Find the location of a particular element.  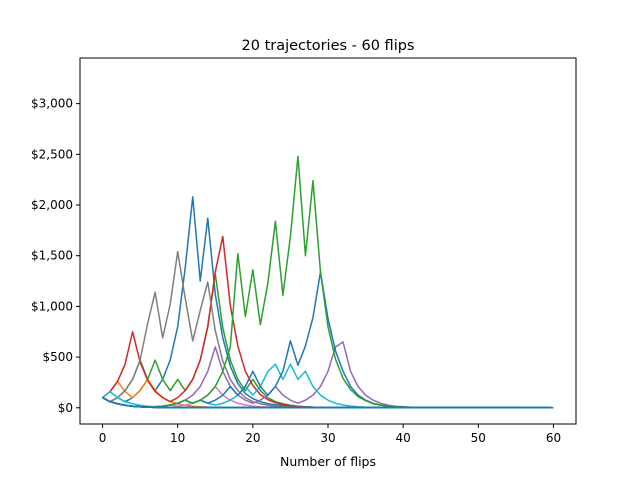

y-tick-label: $3,000 is located at coordinates (52, 104).